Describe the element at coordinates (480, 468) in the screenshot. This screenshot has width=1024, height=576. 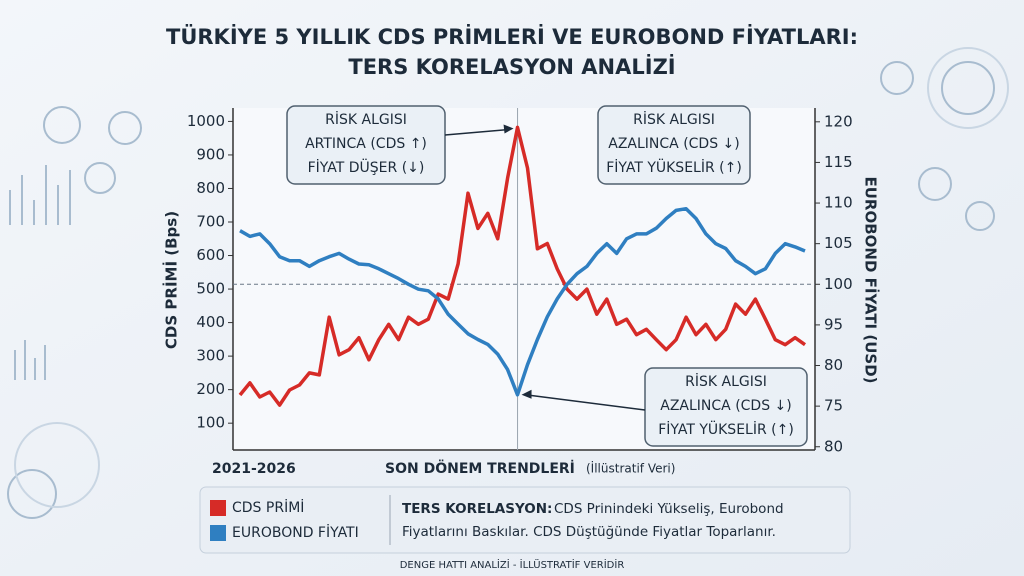
I see `x-axis-title: SON DÖNEM TRENDLERİ` at that location.